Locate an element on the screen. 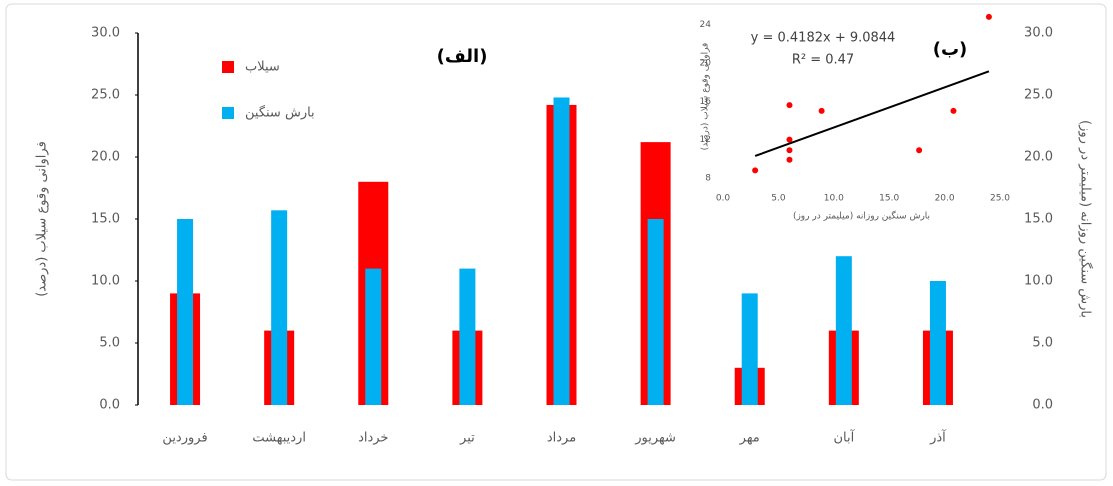 The width and height of the screenshot is (1113, 486). x-tick-label: تیر is located at coordinates (467, 438).